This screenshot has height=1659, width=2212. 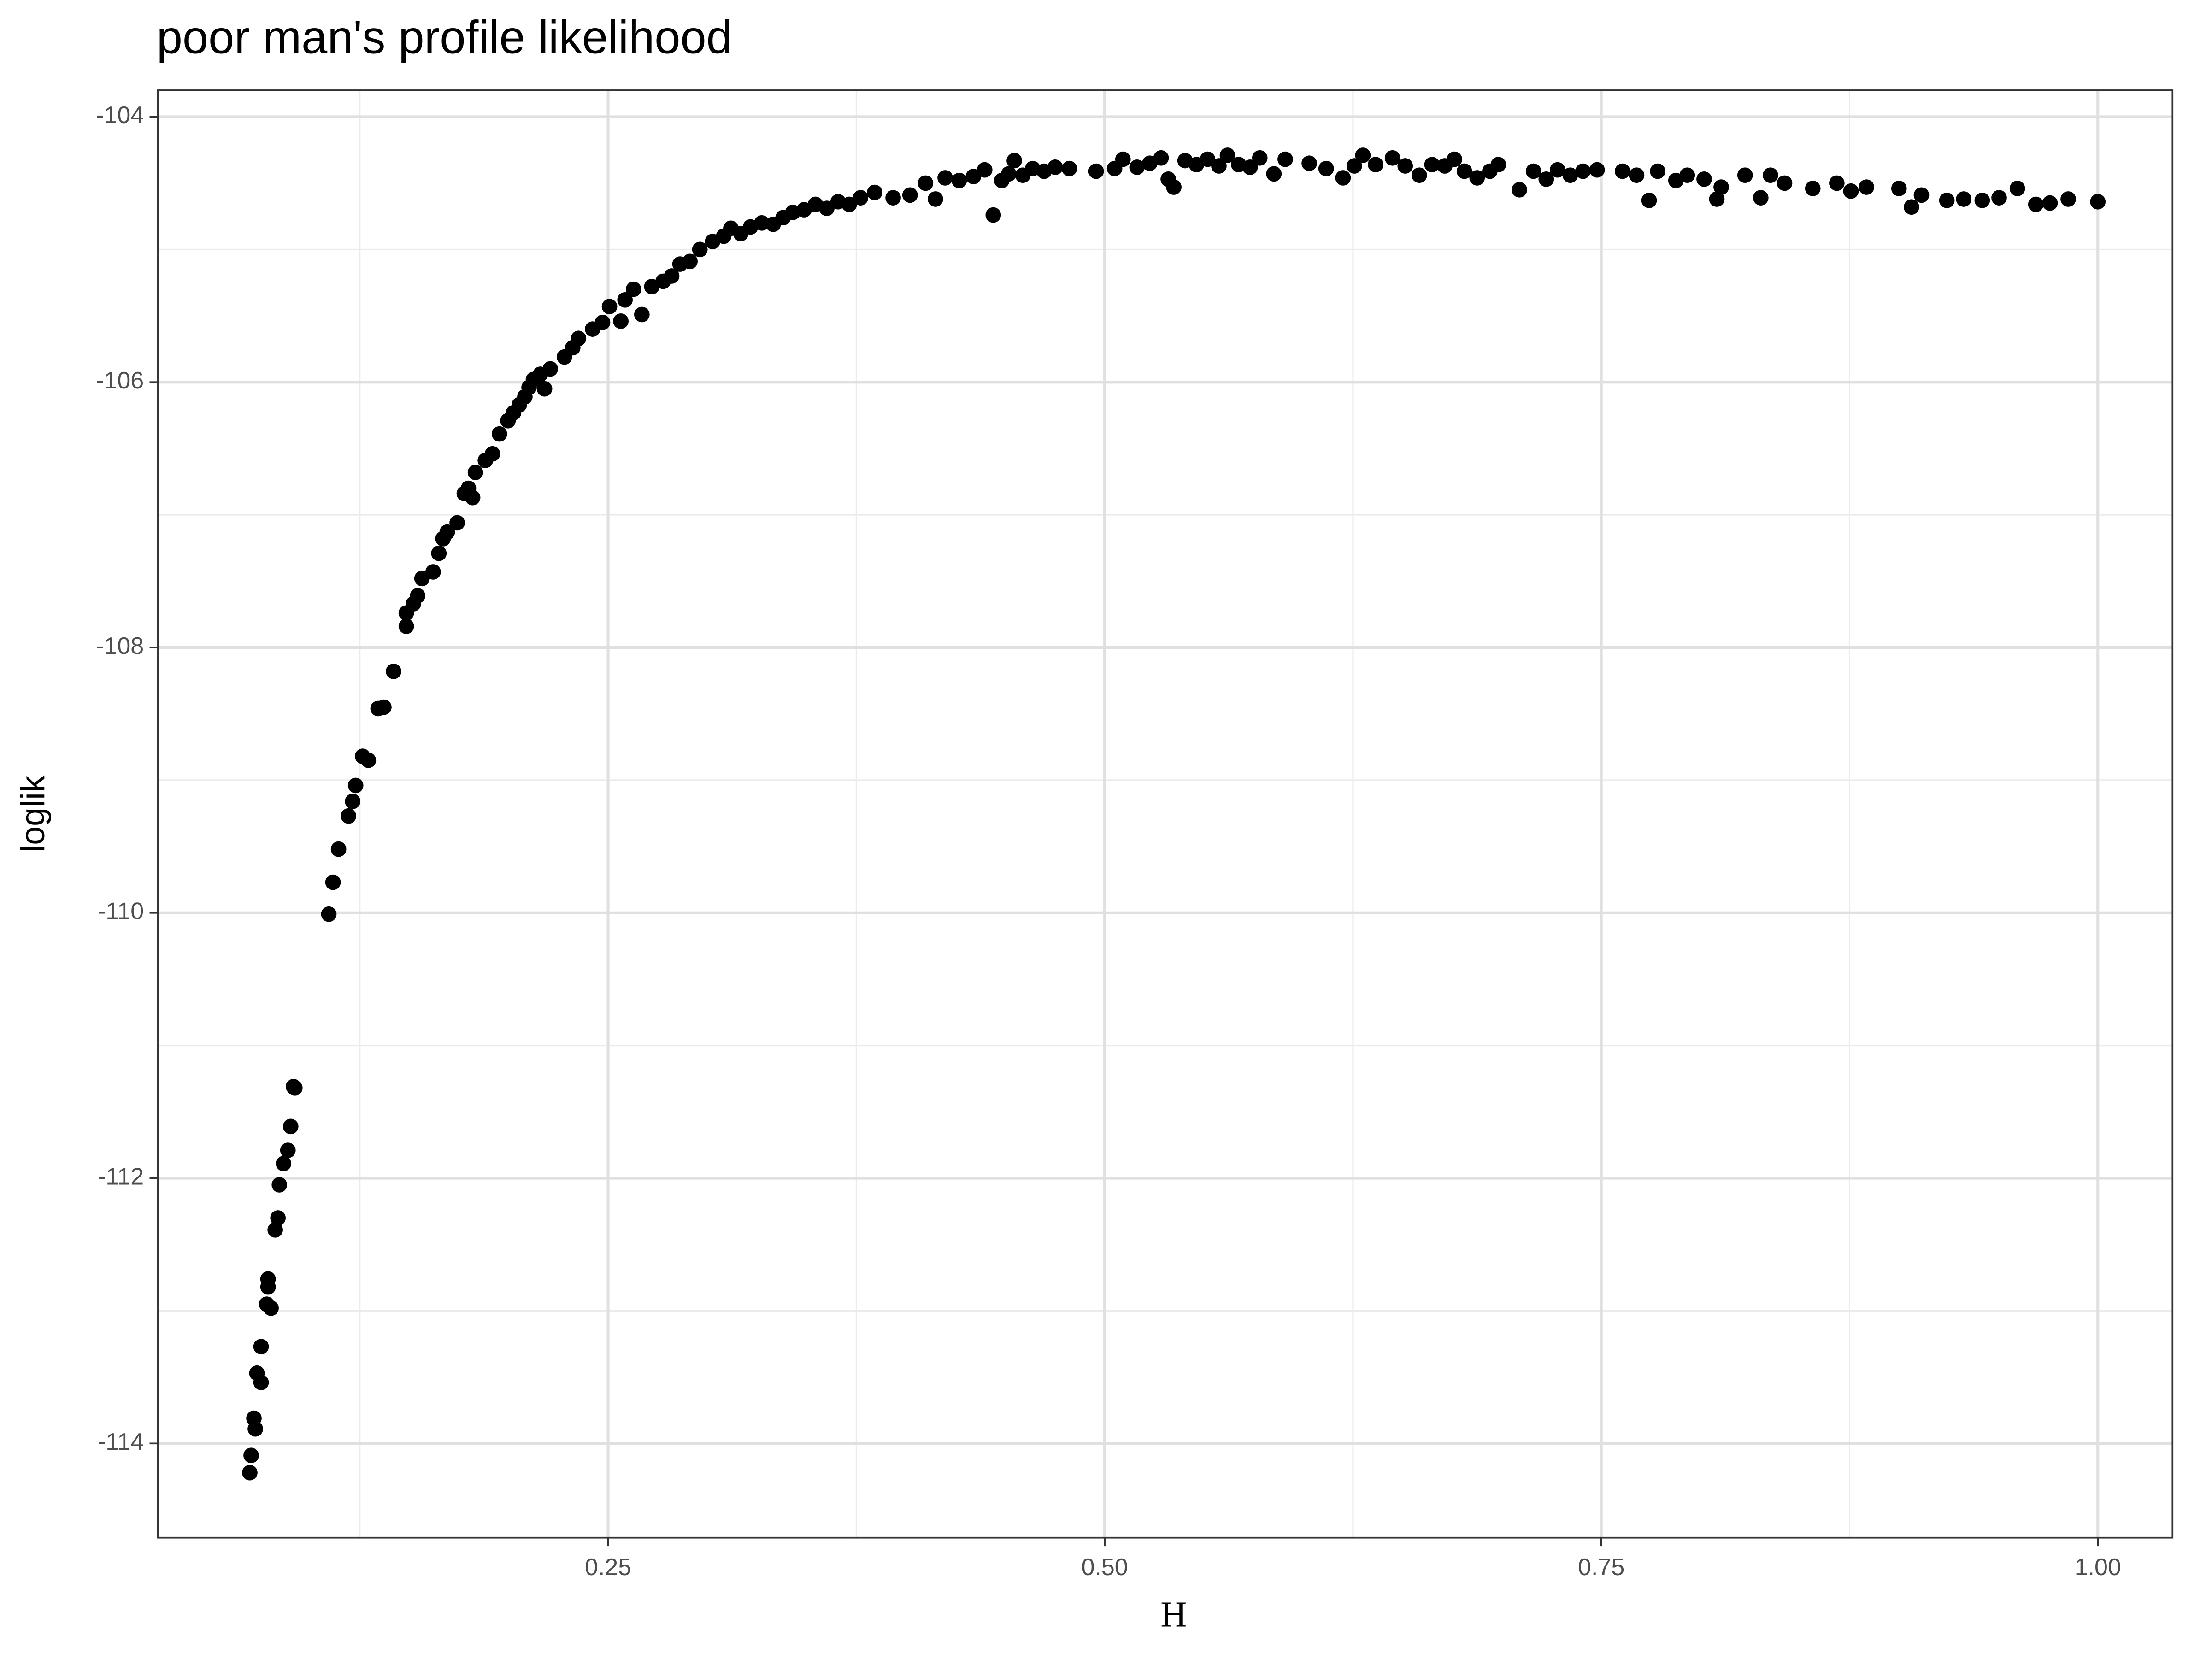 I want to click on x-tick-label: 0.75, so click(x=1601, y=1567).